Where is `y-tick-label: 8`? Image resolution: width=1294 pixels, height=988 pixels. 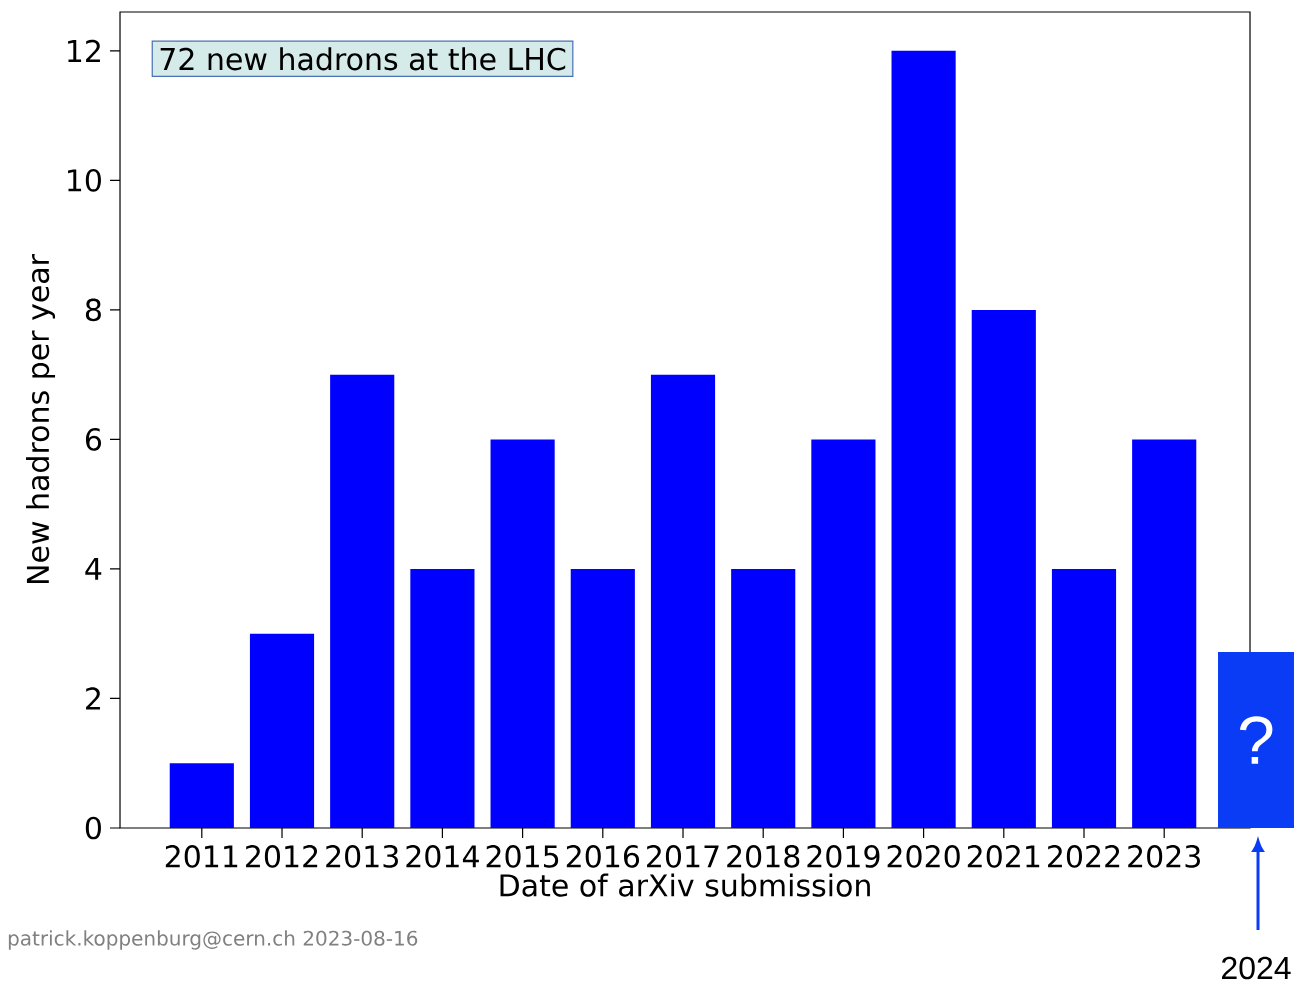
y-tick-label: 8 is located at coordinates (93, 310).